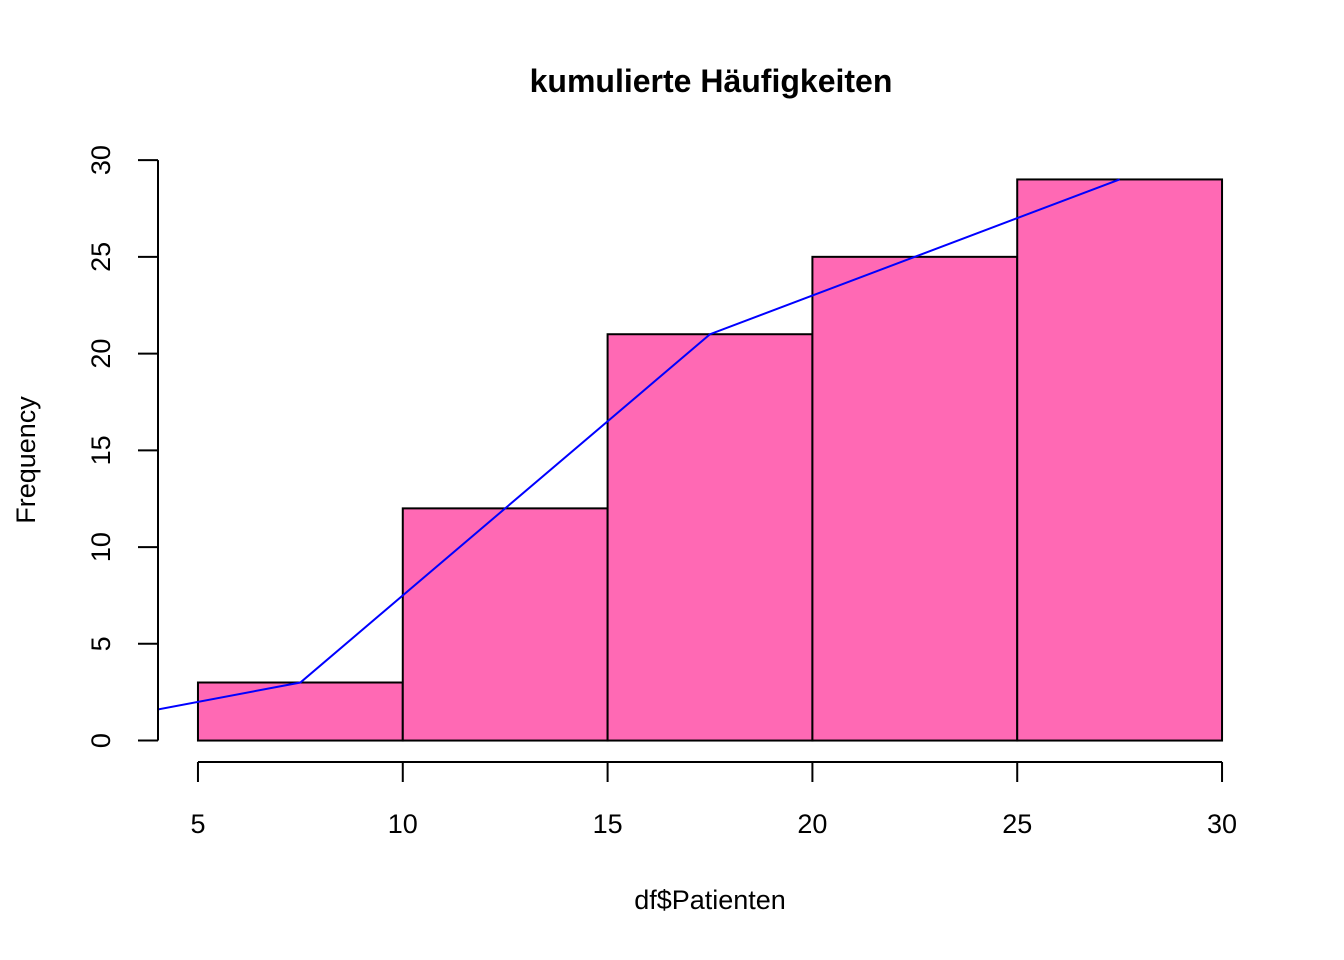  I want to click on x-tick-label: 10, so click(403, 824).